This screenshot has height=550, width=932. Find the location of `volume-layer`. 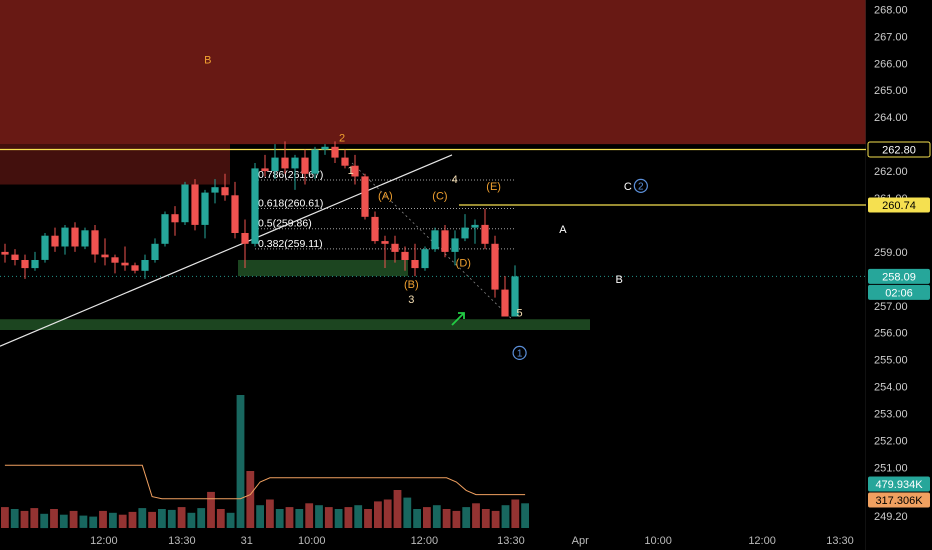

volume-layer is located at coordinates (265, 462).